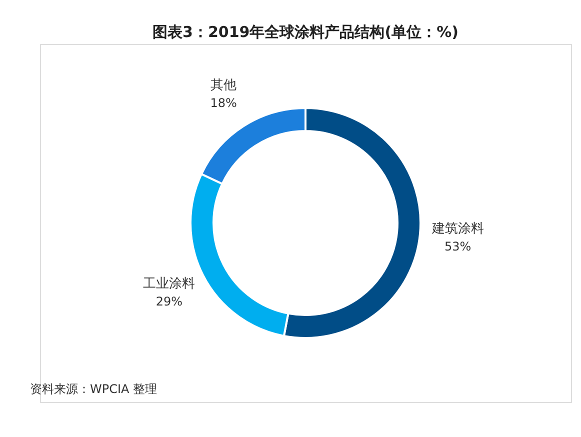  Describe the element at coordinates (223, 103) in the screenshot. I see `data-label: 18%` at that location.